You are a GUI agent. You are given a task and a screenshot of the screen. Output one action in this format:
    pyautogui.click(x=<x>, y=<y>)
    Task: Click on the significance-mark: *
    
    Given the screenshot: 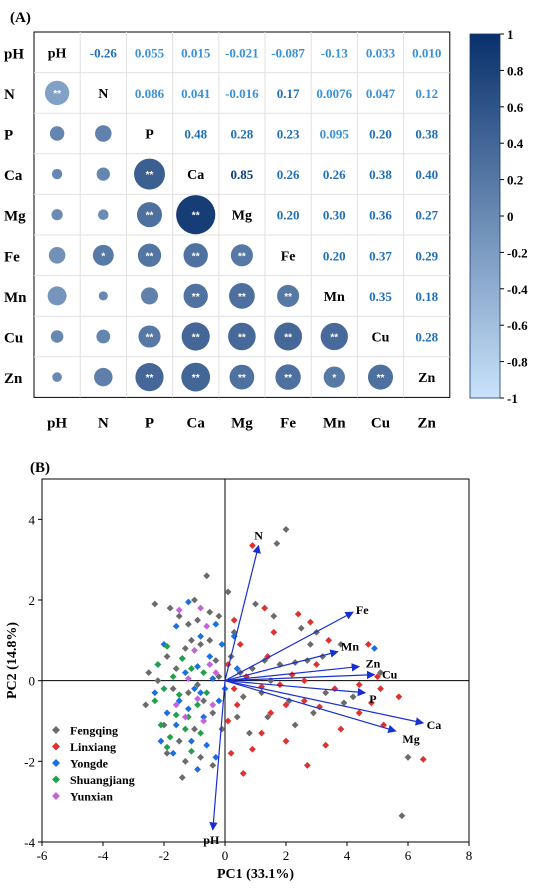 What is the action you would take?
    pyautogui.click(x=103, y=256)
    